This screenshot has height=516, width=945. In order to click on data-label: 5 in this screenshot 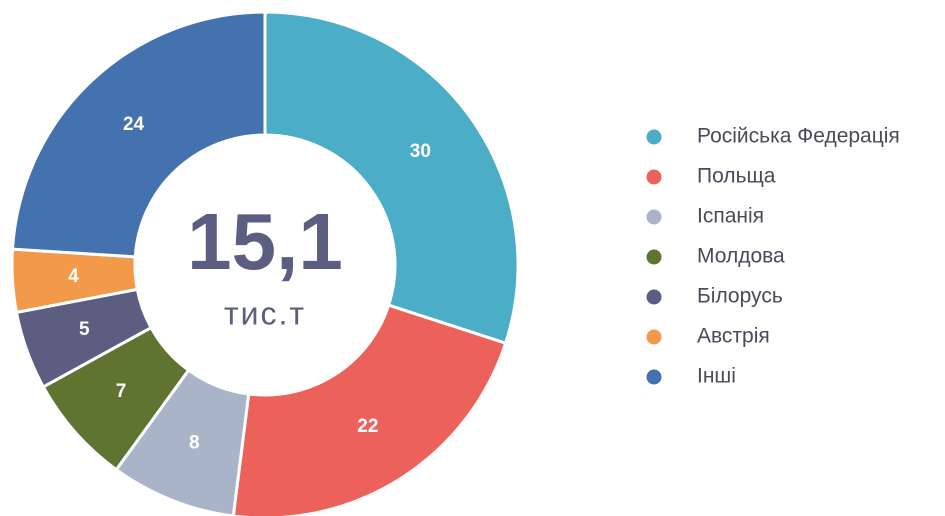, I will do `click(84, 329)`.